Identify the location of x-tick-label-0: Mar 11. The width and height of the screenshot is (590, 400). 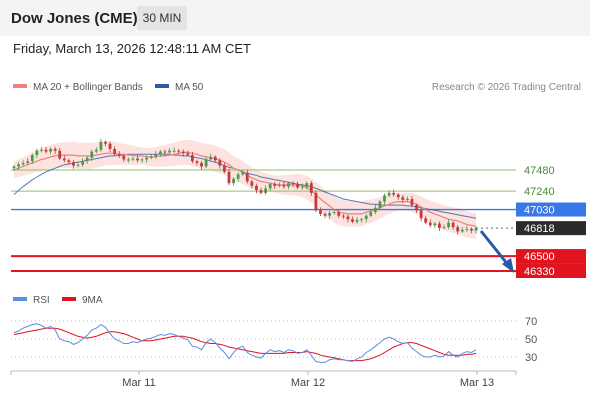
(138, 383).